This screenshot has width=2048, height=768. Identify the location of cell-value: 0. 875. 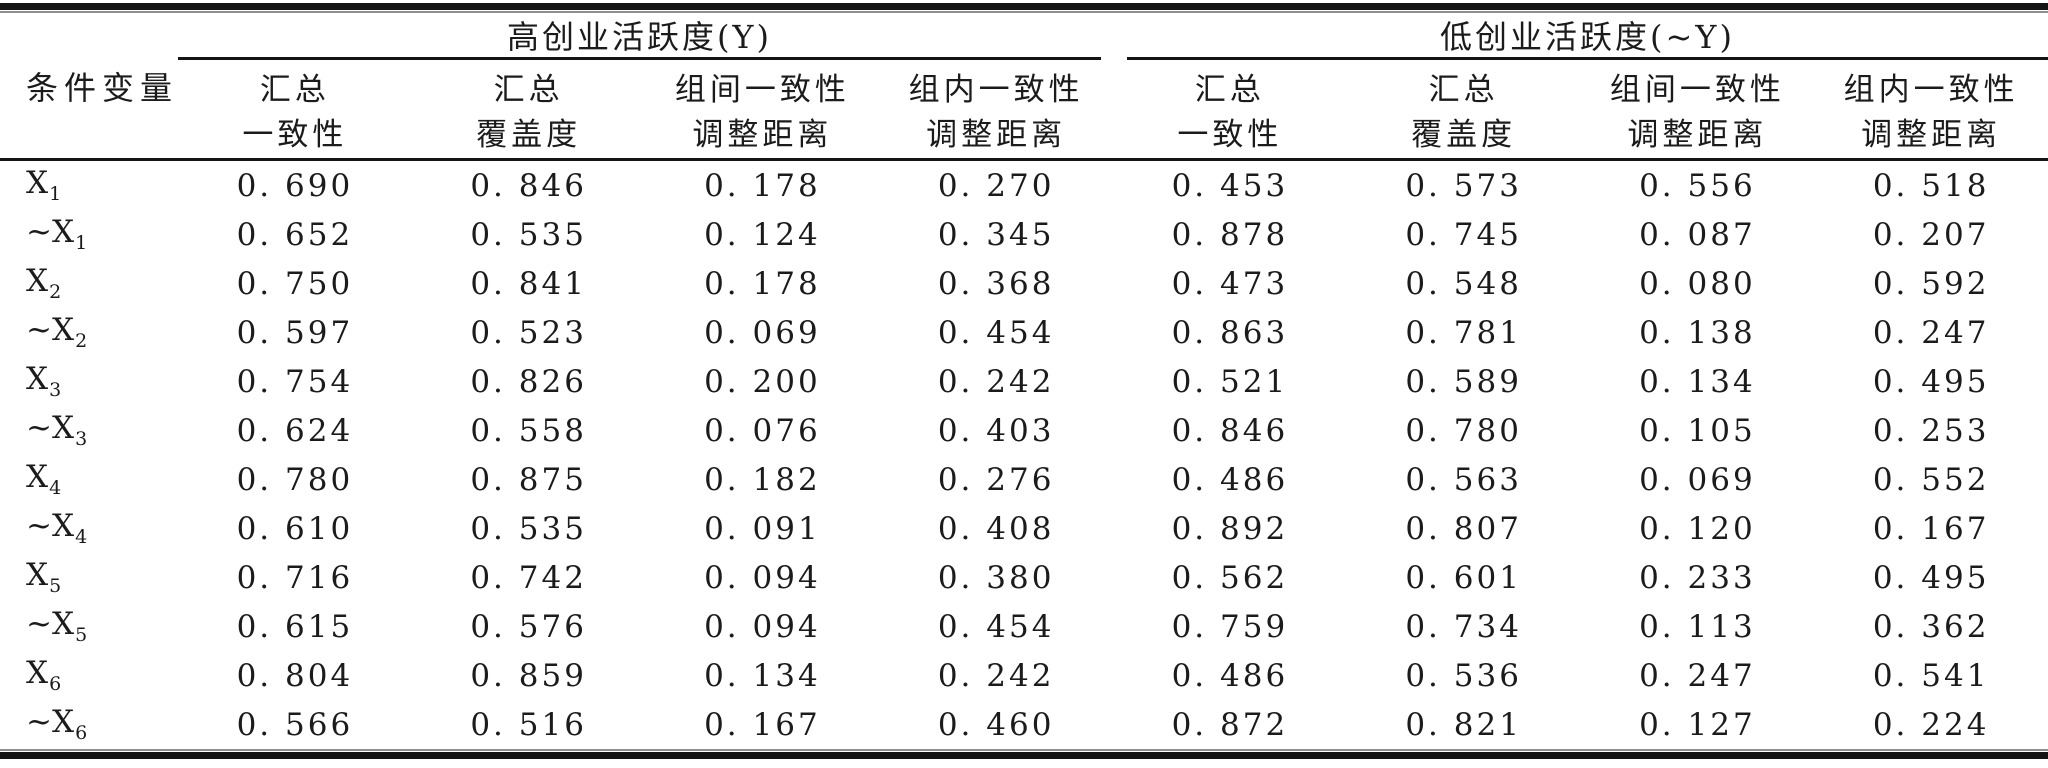
(528, 479).